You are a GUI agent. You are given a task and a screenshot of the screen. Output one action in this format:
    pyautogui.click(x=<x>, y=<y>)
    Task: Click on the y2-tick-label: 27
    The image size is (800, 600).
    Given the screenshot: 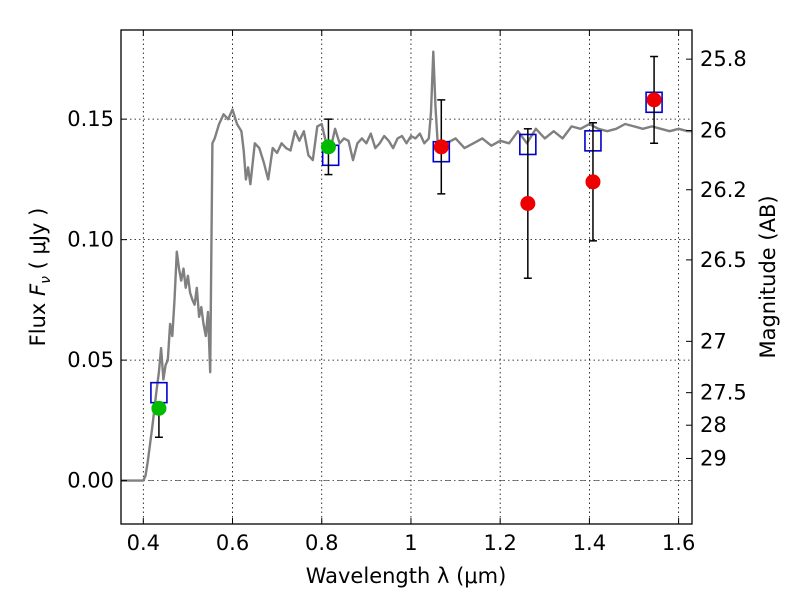 What is the action you would take?
    pyautogui.click(x=713, y=341)
    